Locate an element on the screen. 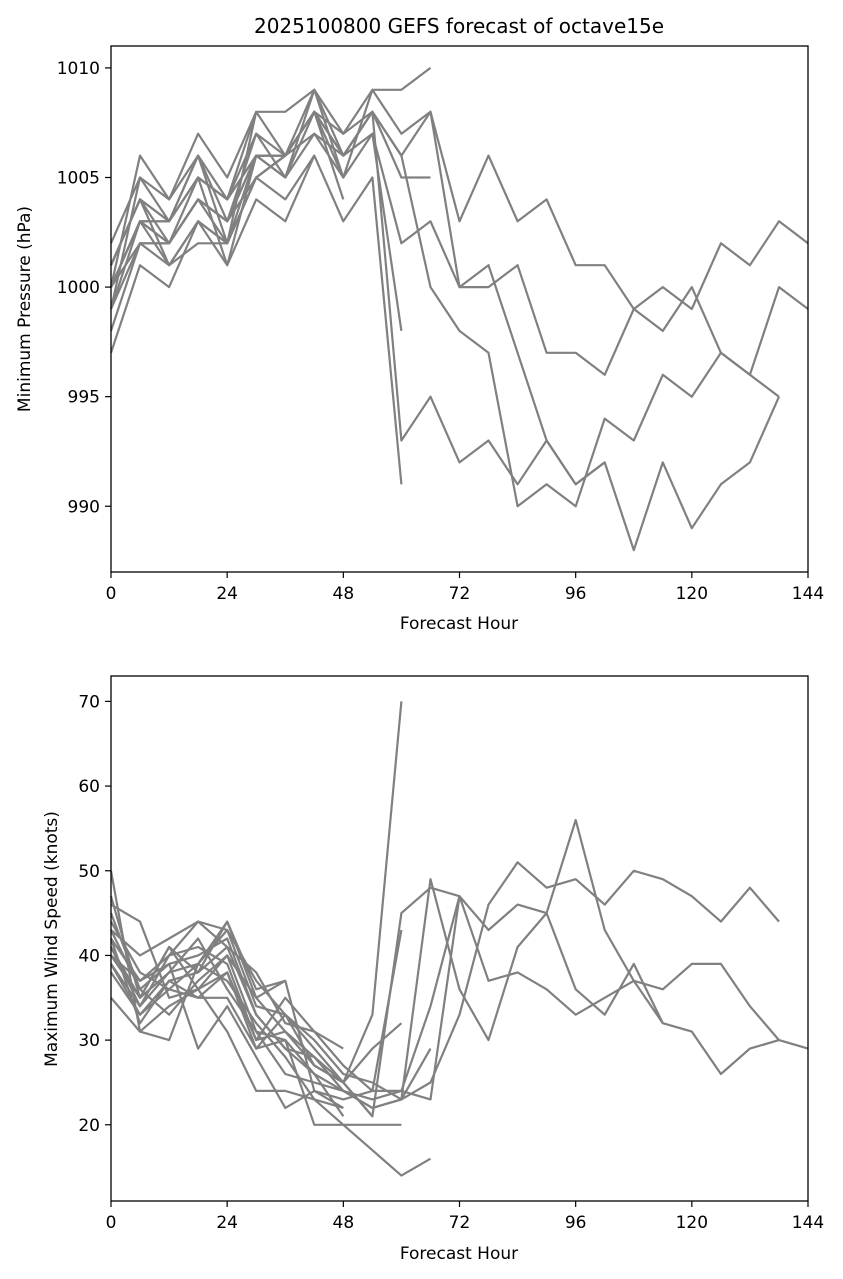  pressure-x-tick-label: 0 is located at coordinates (111, 594).